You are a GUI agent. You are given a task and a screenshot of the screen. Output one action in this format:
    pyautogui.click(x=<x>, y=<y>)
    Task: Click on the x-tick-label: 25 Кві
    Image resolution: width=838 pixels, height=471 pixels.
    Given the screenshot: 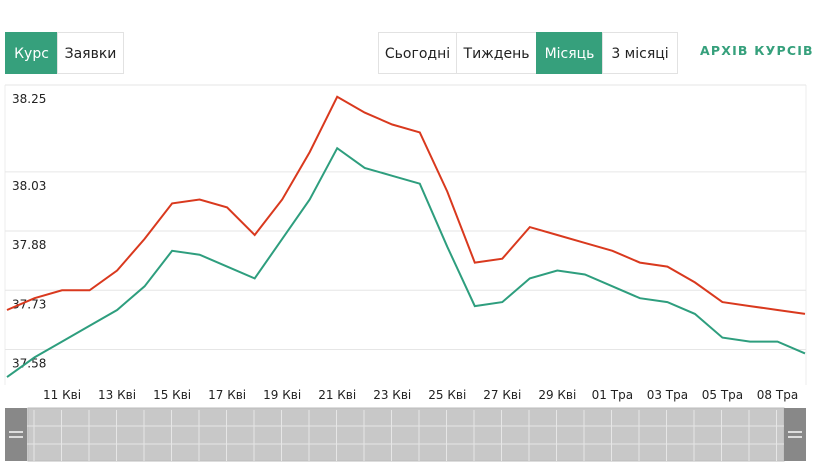 What is the action you would take?
    pyautogui.click(x=447, y=395)
    